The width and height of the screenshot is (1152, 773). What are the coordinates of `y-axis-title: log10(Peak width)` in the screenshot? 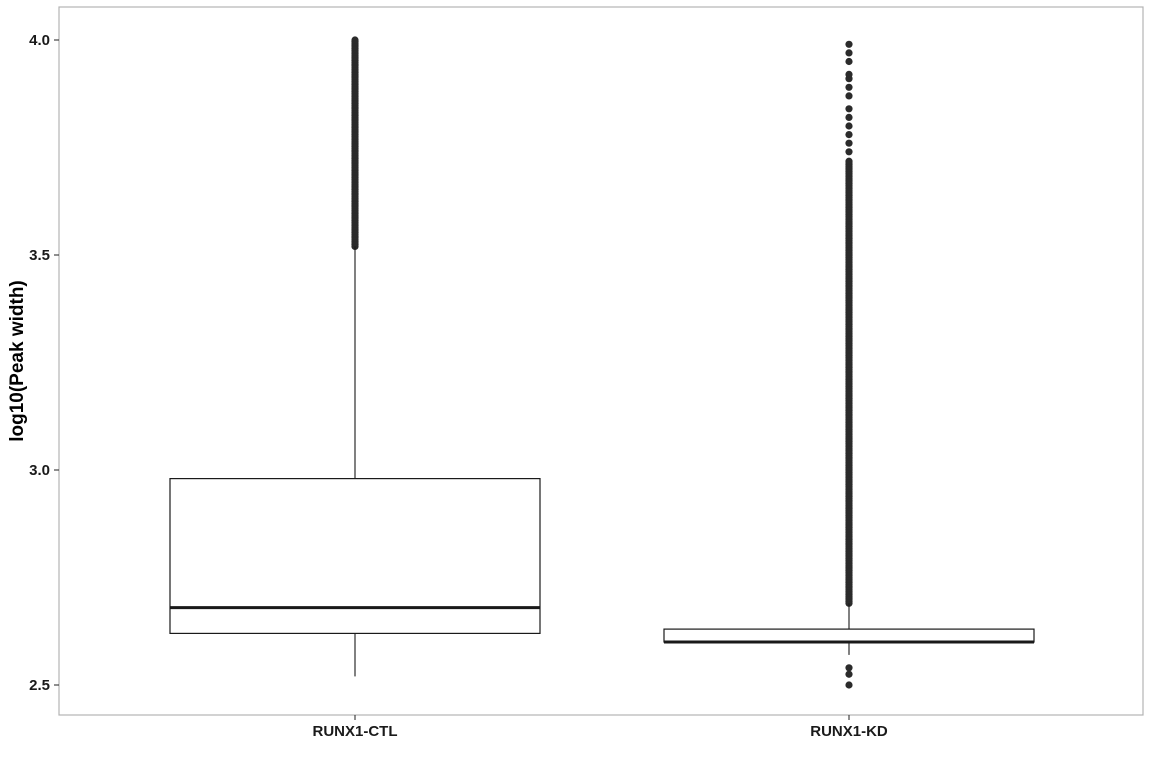 It's located at (17, 361).